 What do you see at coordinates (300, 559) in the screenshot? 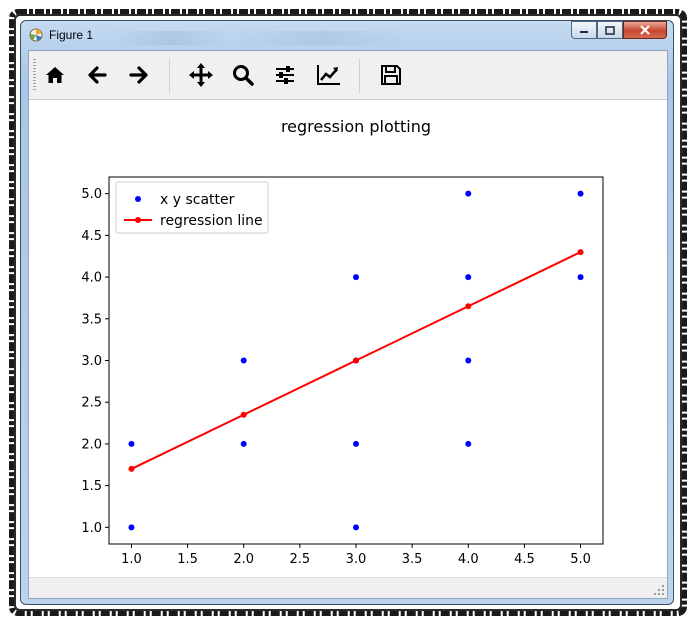
I see `x-tick-label: 2.5` at bounding box center [300, 559].